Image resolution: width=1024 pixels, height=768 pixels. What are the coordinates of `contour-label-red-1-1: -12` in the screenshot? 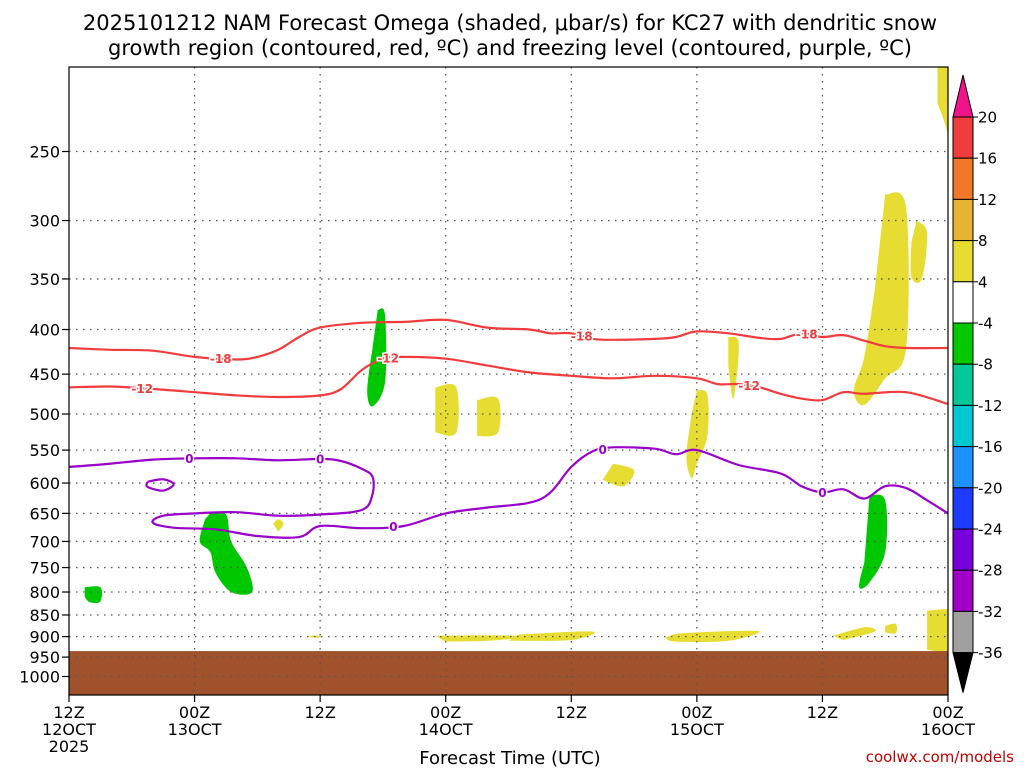 It's located at (388, 358).